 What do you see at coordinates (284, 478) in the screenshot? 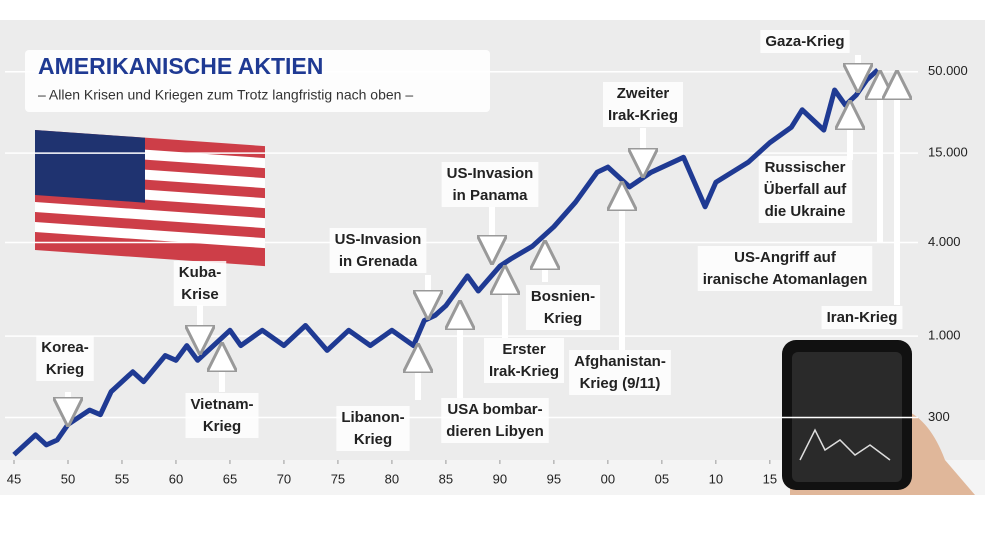
I see `x-tick-label: 70` at bounding box center [284, 478].